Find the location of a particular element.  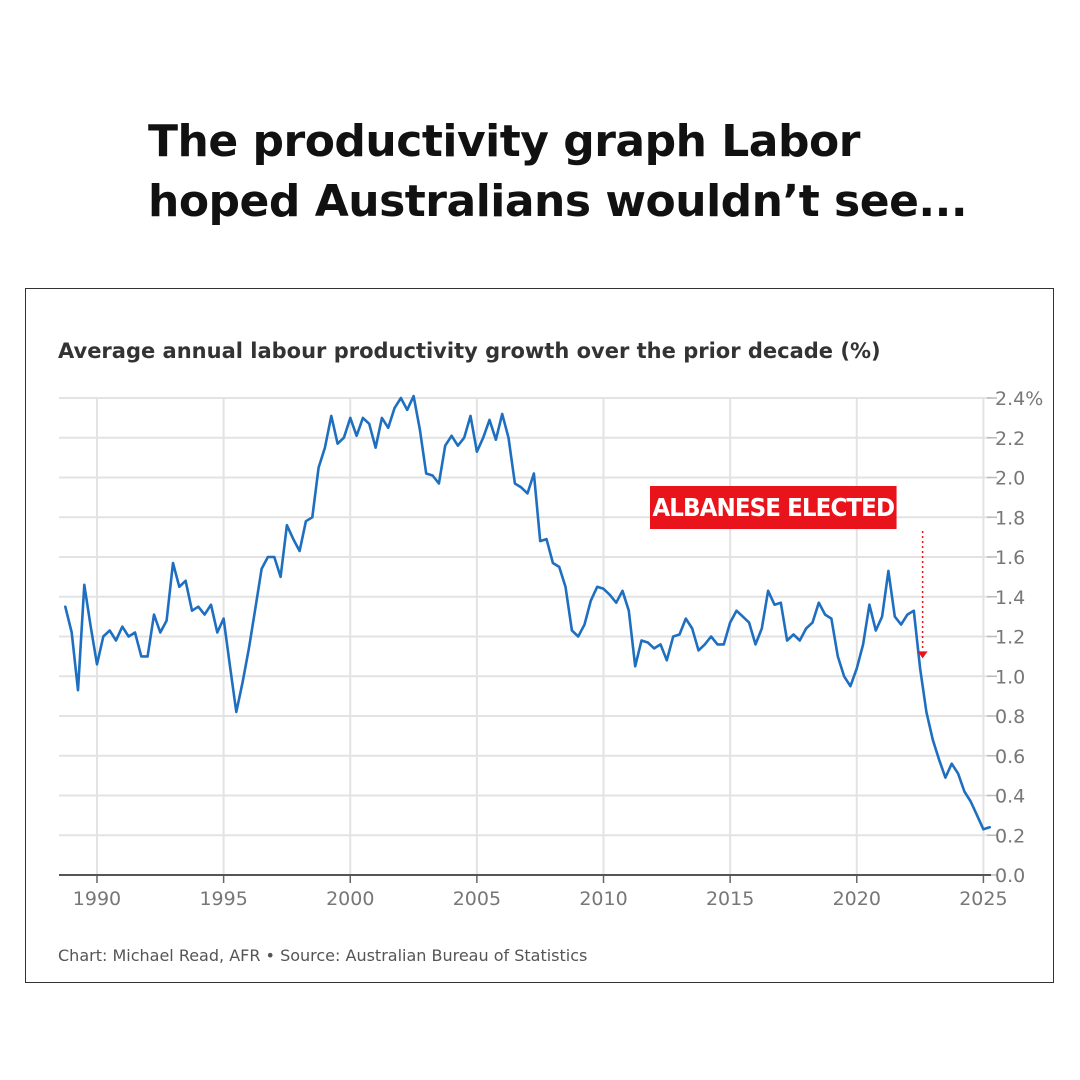

y-tick-label: 2.0 is located at coordinates (1010, 479).